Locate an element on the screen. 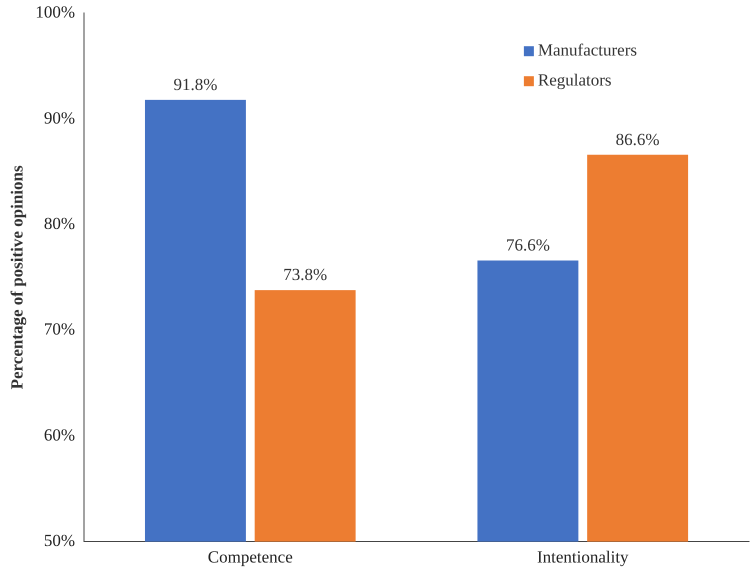  x-tick-label: Competence is located at coordinates (250, 556).